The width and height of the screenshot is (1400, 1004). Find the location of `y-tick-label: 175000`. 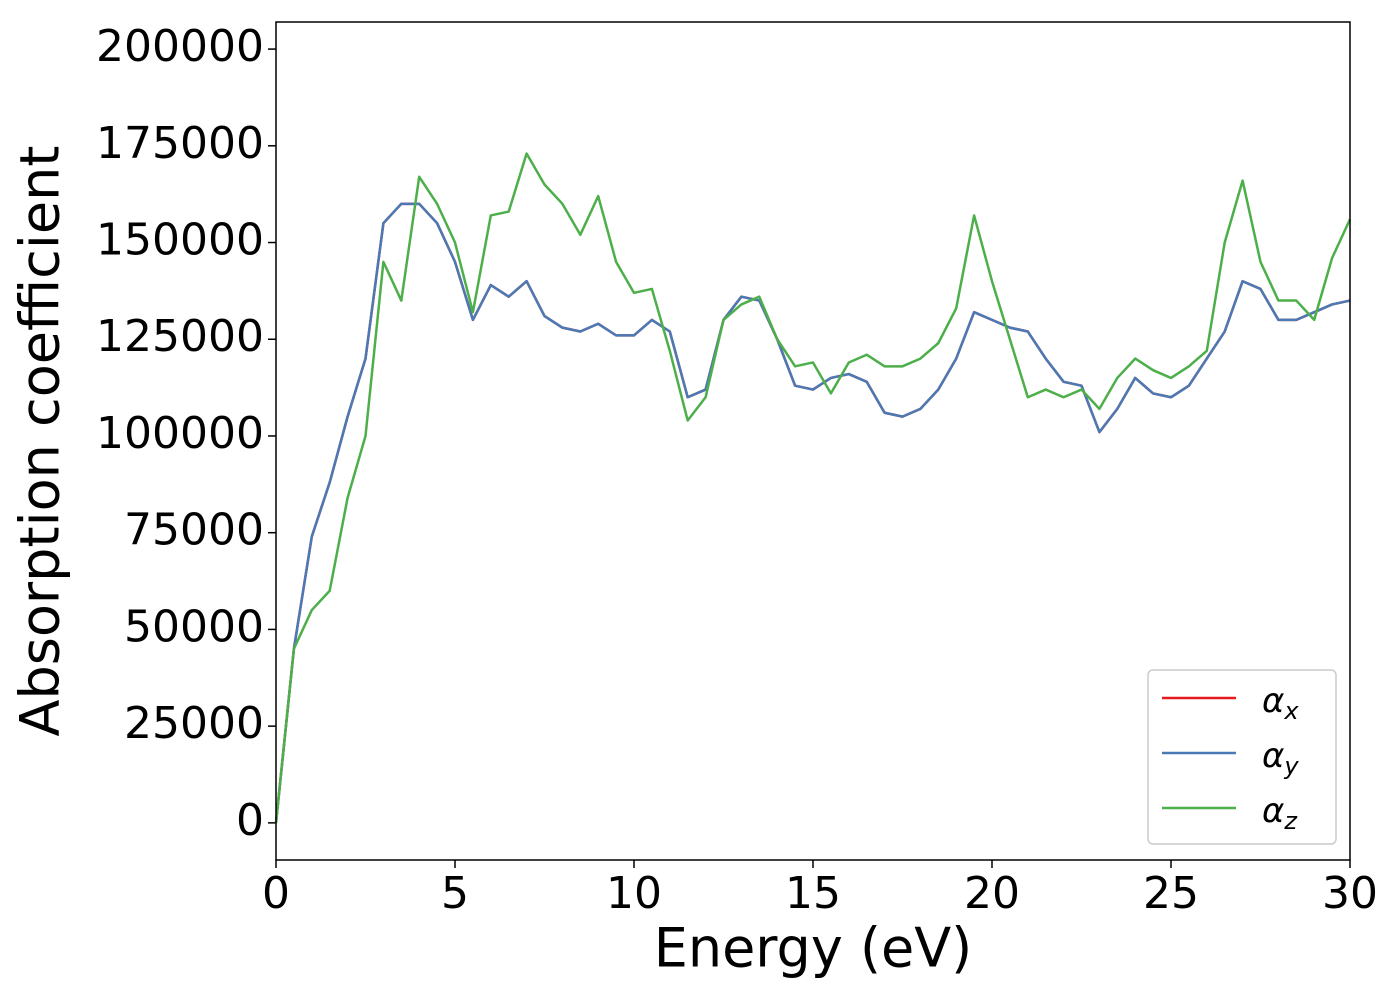

y-tick-label: 175000 is located at coordinates (180, 143).